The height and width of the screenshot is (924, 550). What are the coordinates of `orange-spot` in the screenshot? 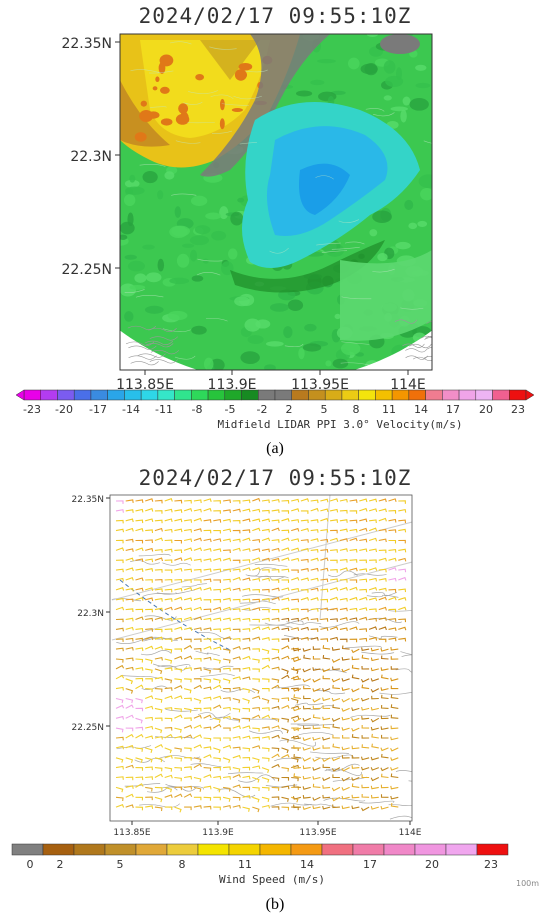 It's located at (166, 60).